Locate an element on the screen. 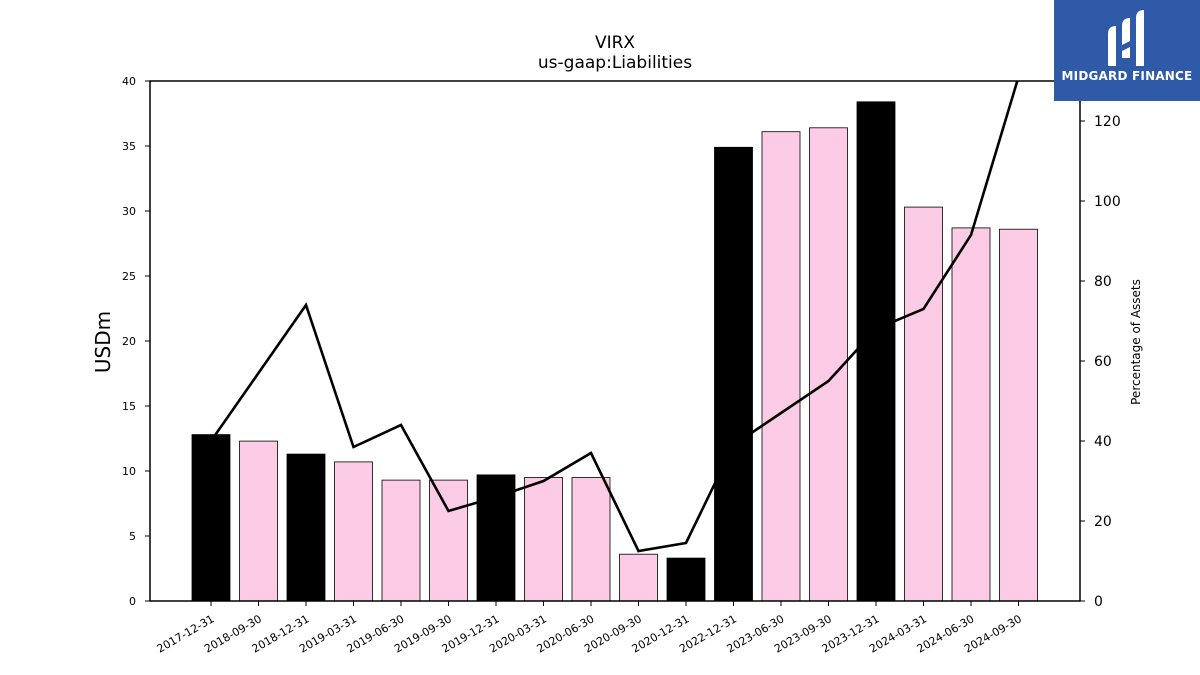  y-axis-label: USDm is located at coordinates (103, 342).